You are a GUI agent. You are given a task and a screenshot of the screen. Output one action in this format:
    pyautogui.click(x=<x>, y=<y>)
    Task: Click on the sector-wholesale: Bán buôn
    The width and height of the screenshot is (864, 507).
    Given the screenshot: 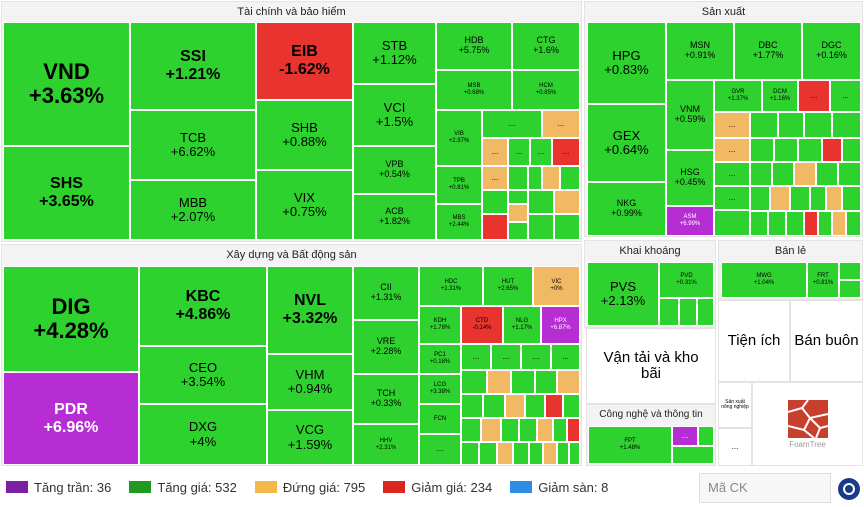 What is the action you would take?
    pyautogui.click(x=826, y=341)
    